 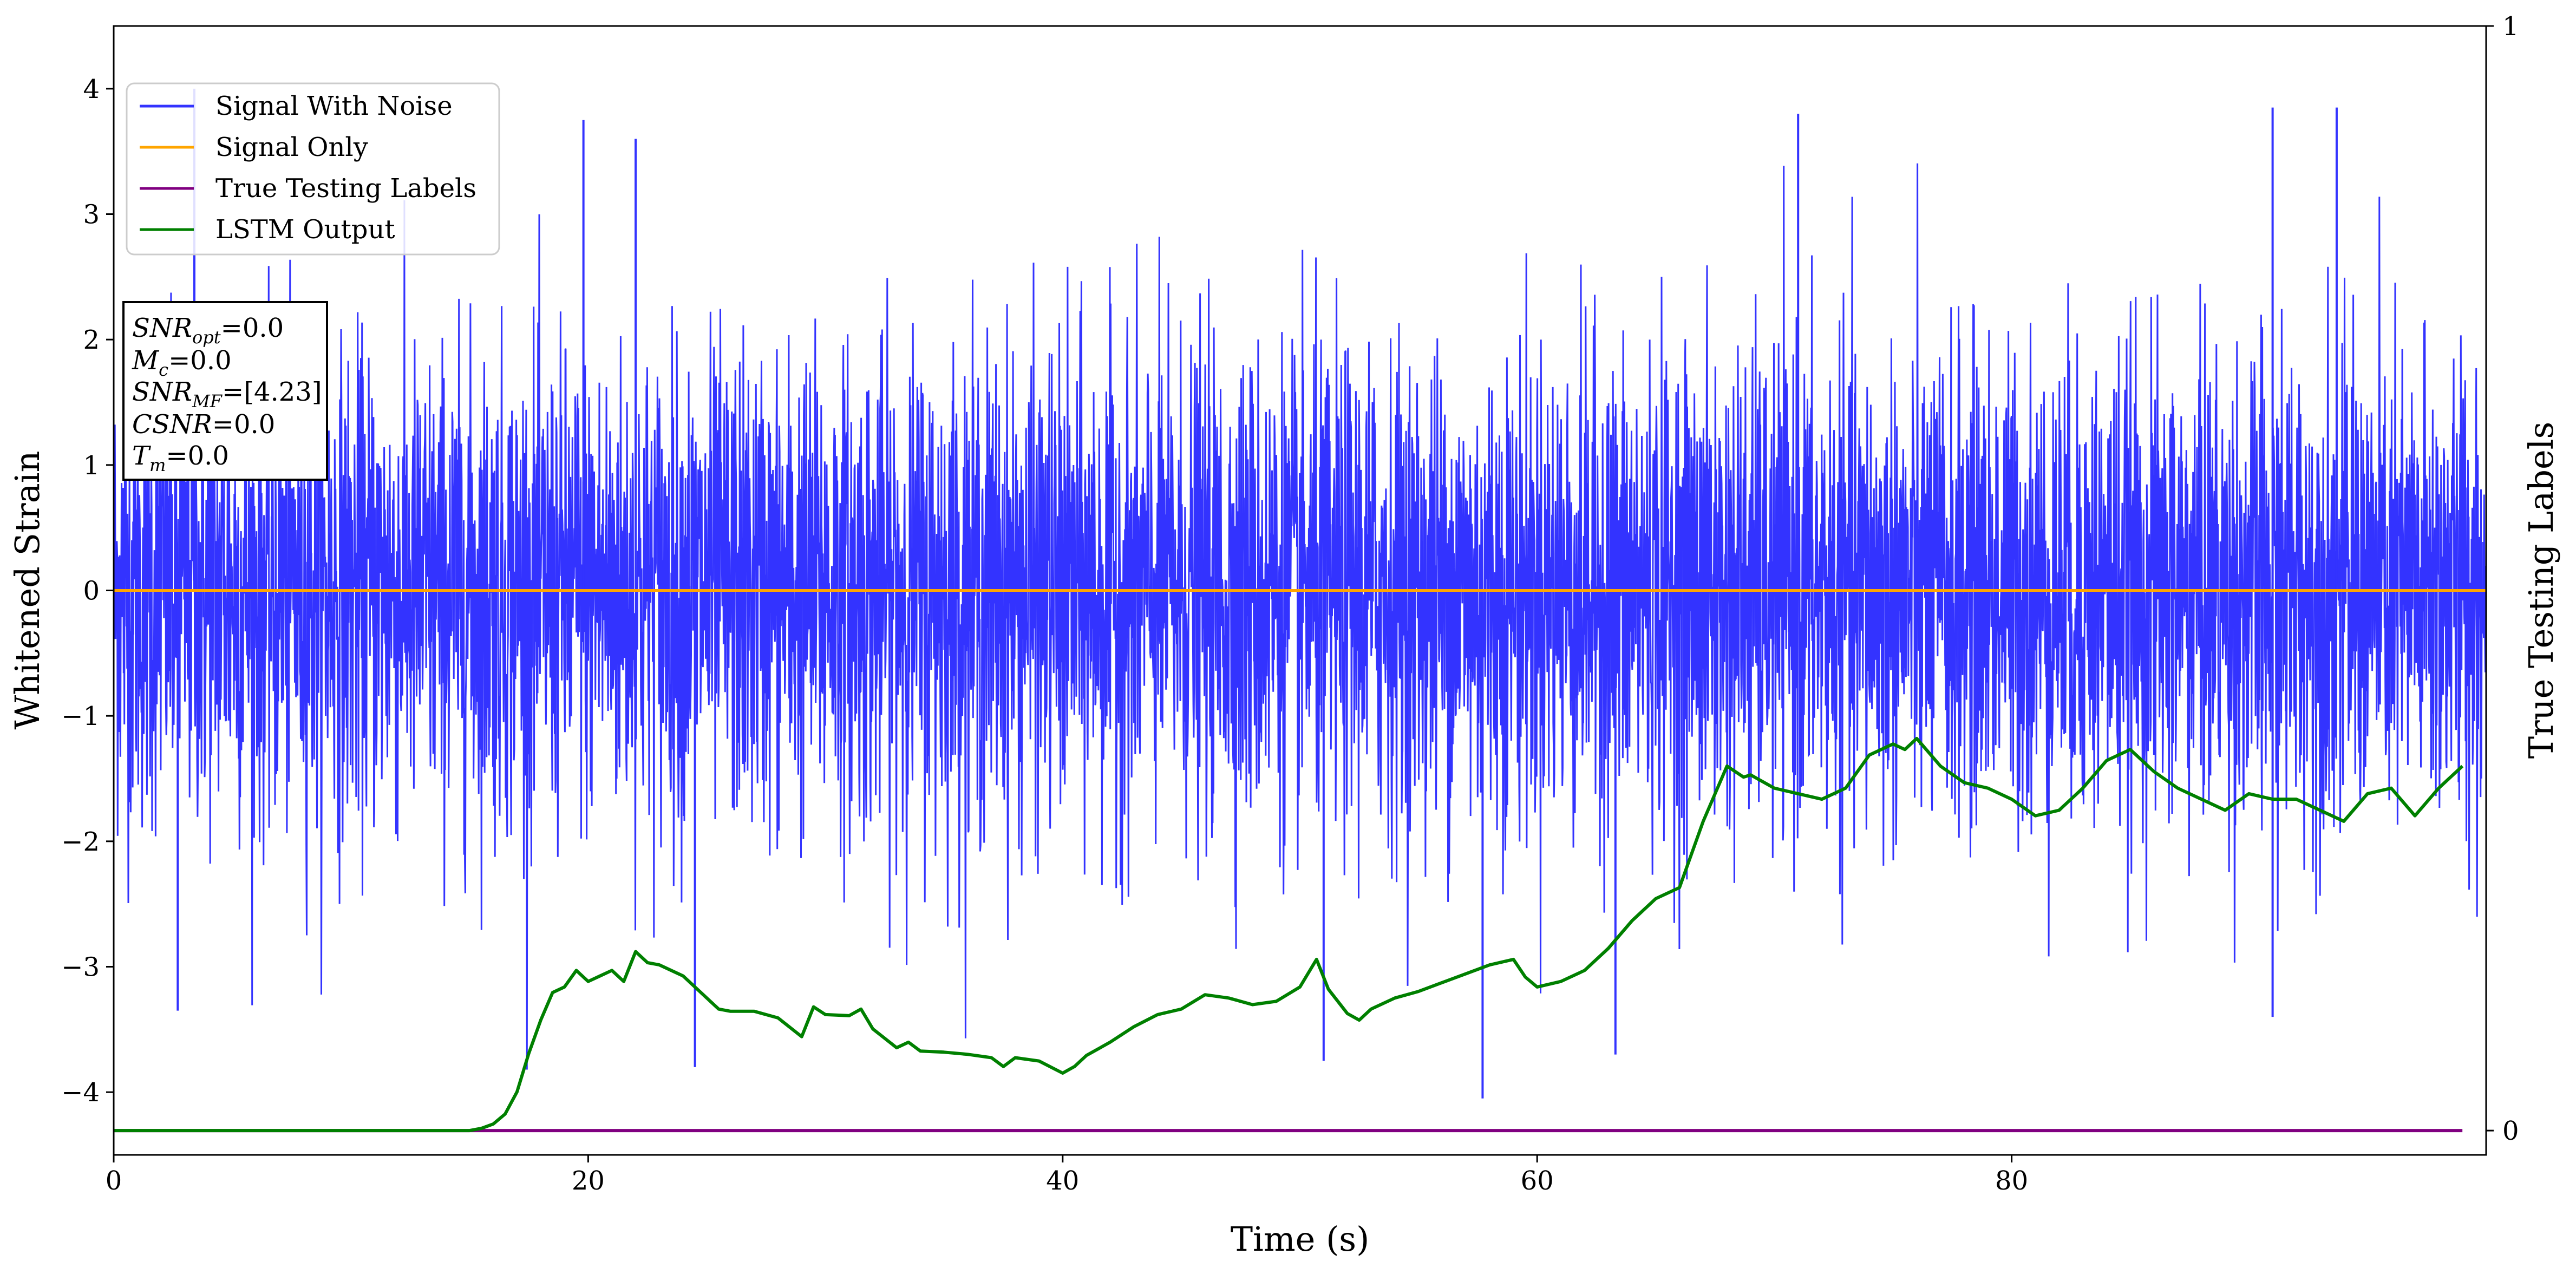 What do you see at coordinates (2510, 1131) in the screenshot?
I see `y2-tick-label: 0` at bounding box center [2510, 1131].